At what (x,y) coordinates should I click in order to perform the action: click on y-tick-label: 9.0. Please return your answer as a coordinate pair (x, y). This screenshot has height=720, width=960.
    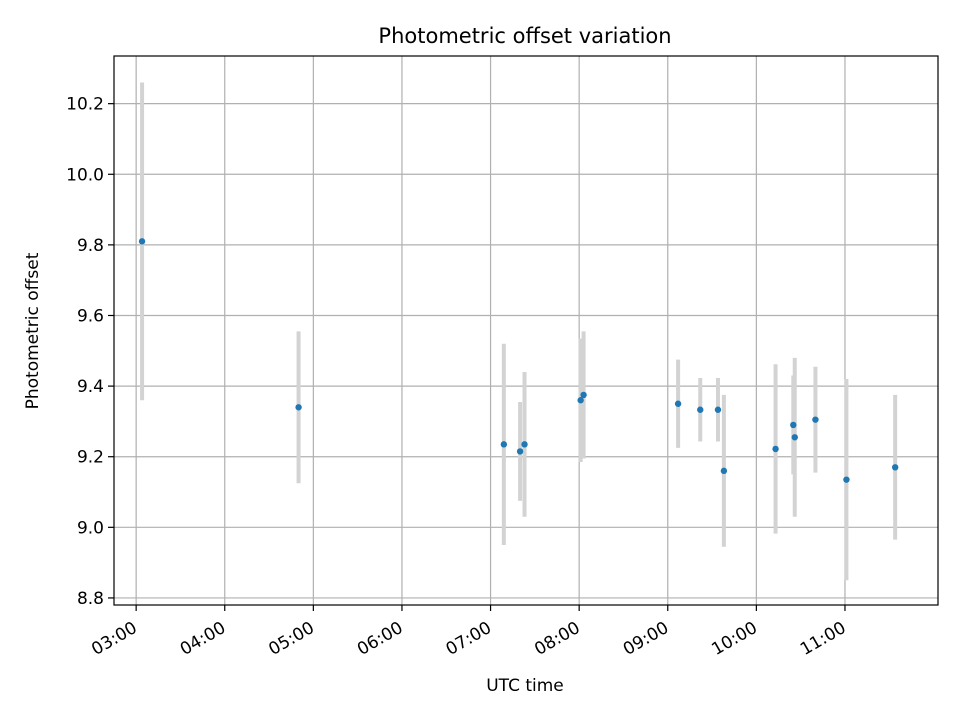
    Looking at the image, I should click on (90, 528).